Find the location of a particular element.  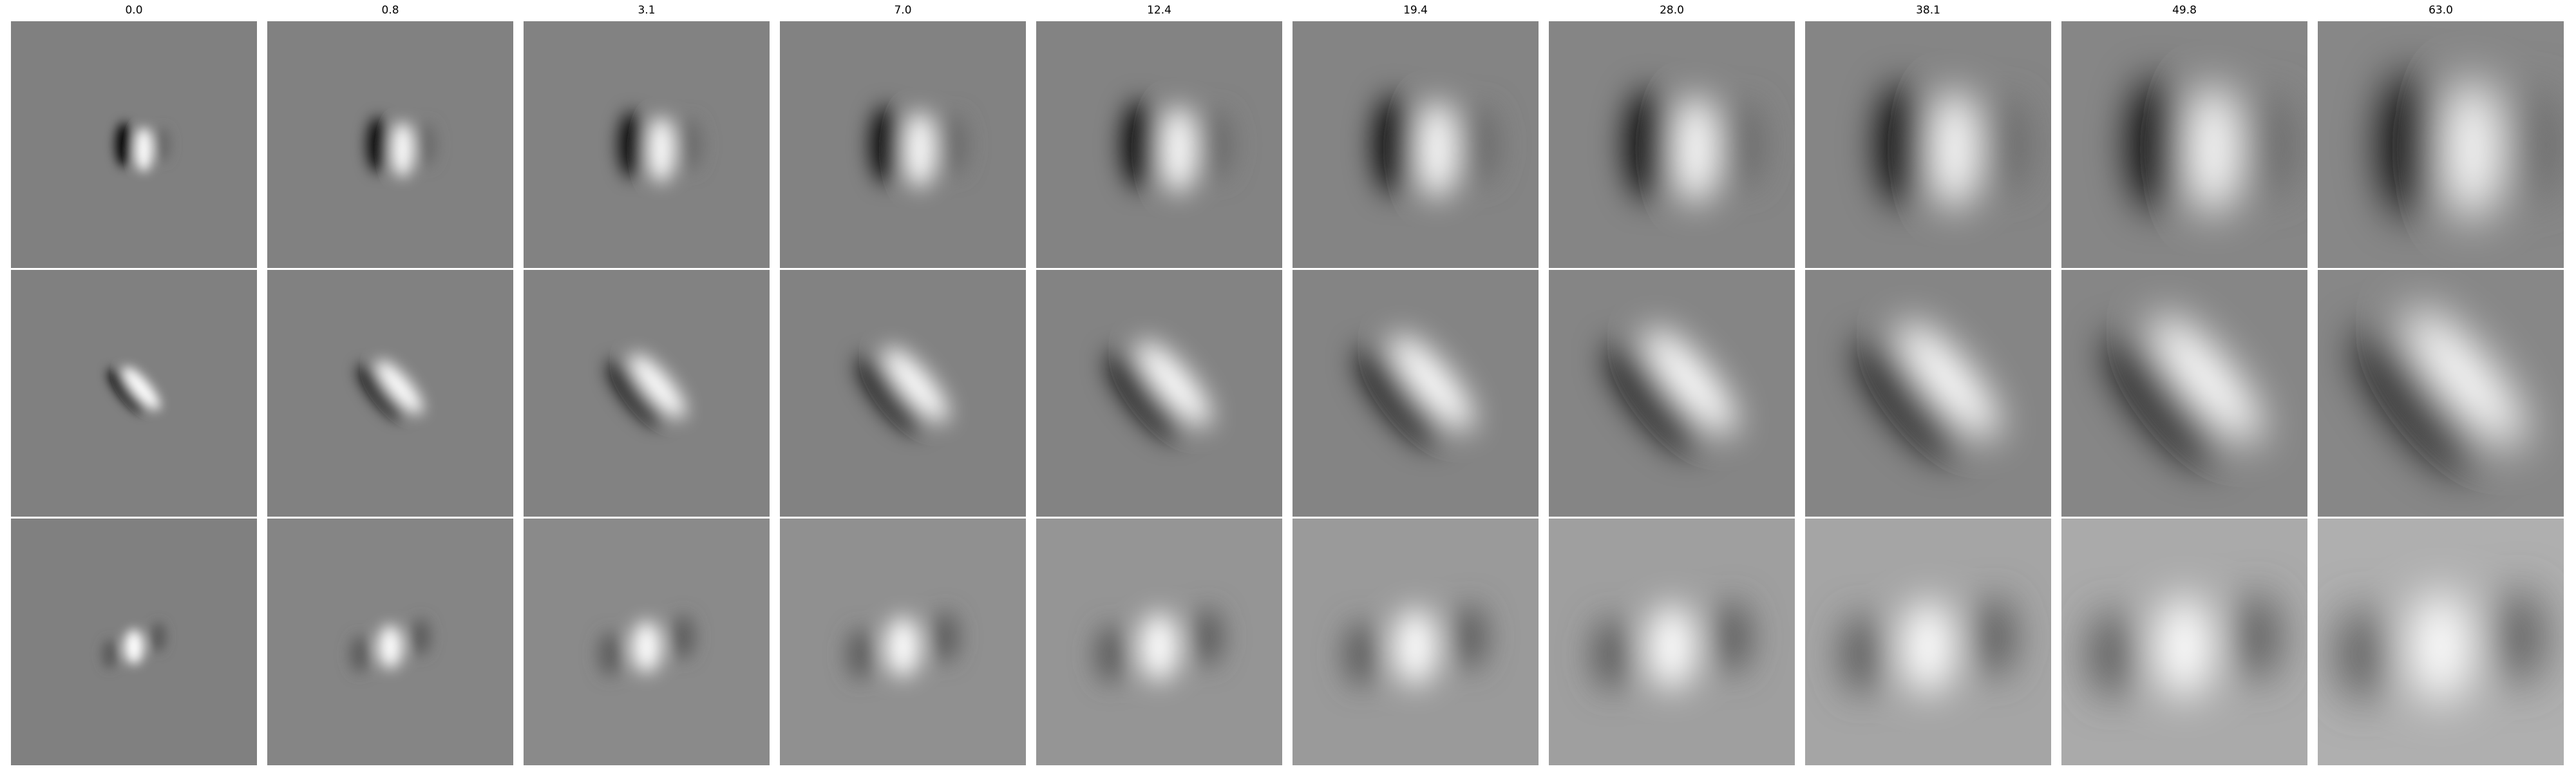

column-label: 0.8 is located at coordinates (390, 10).